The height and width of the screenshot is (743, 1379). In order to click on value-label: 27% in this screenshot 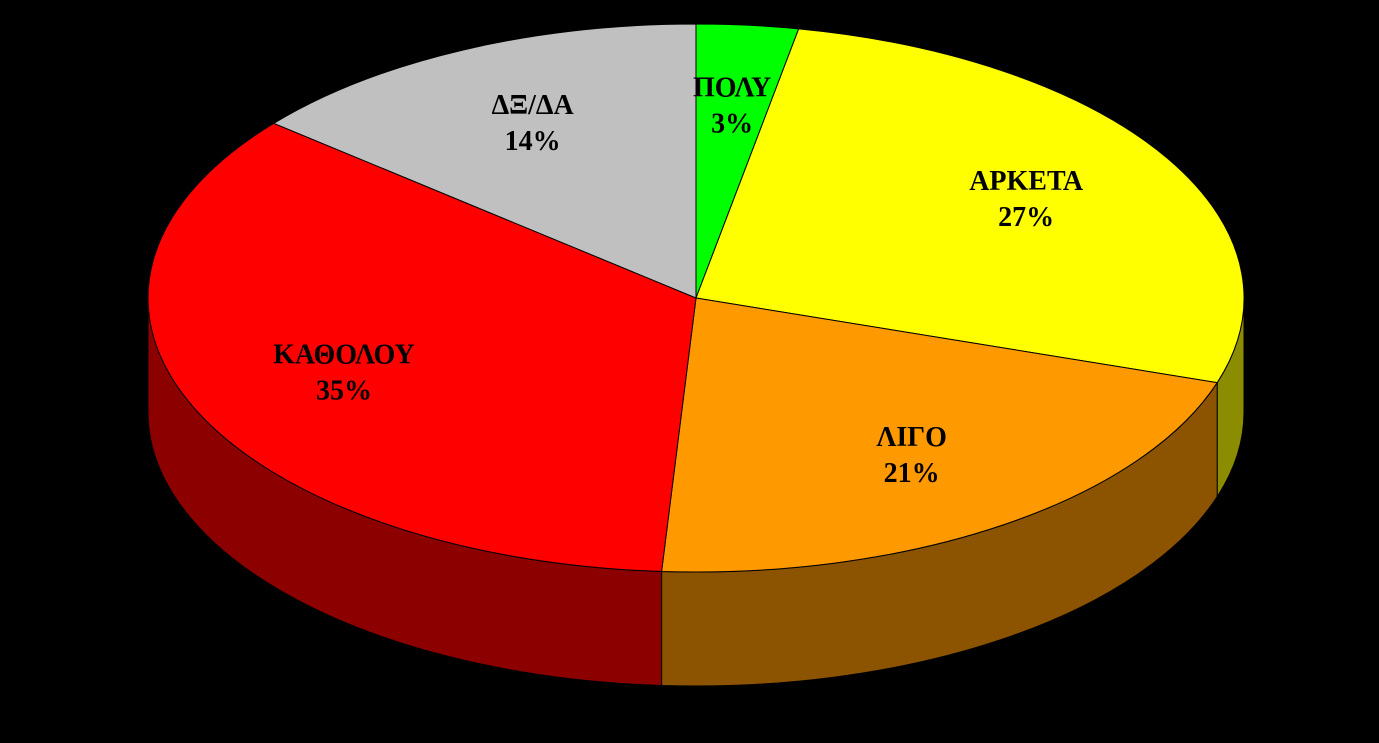, I will do `click(1026, 217)`.